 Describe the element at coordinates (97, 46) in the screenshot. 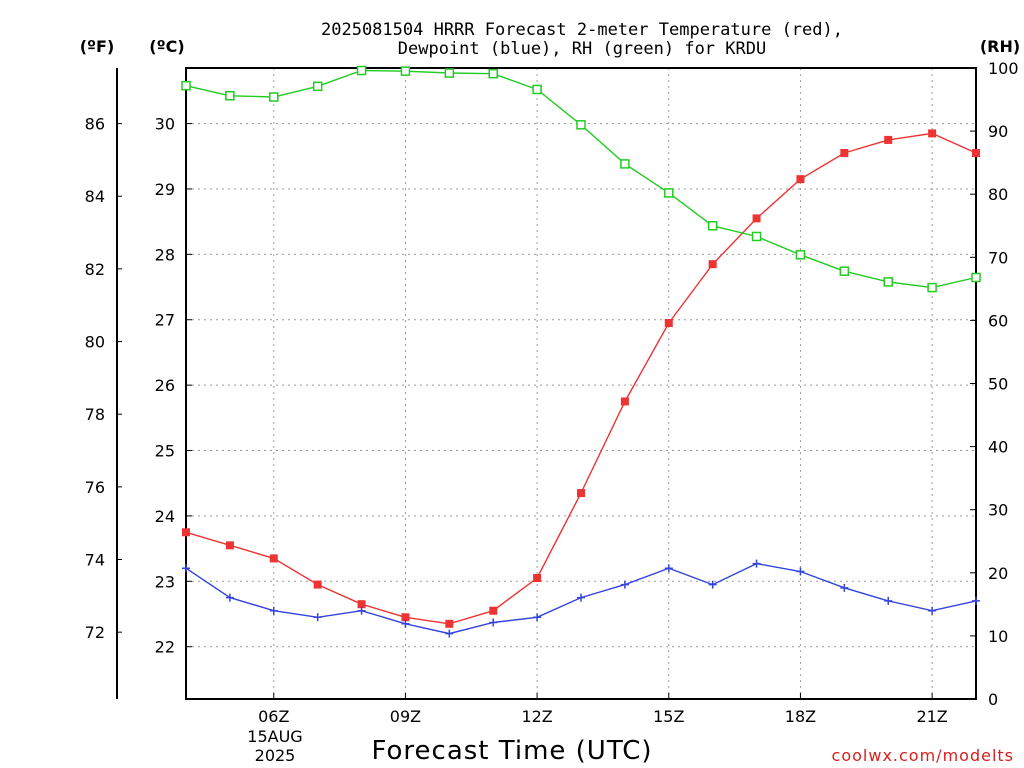

I see `fahrenheit-axis-unit: (ºF)` at that location.